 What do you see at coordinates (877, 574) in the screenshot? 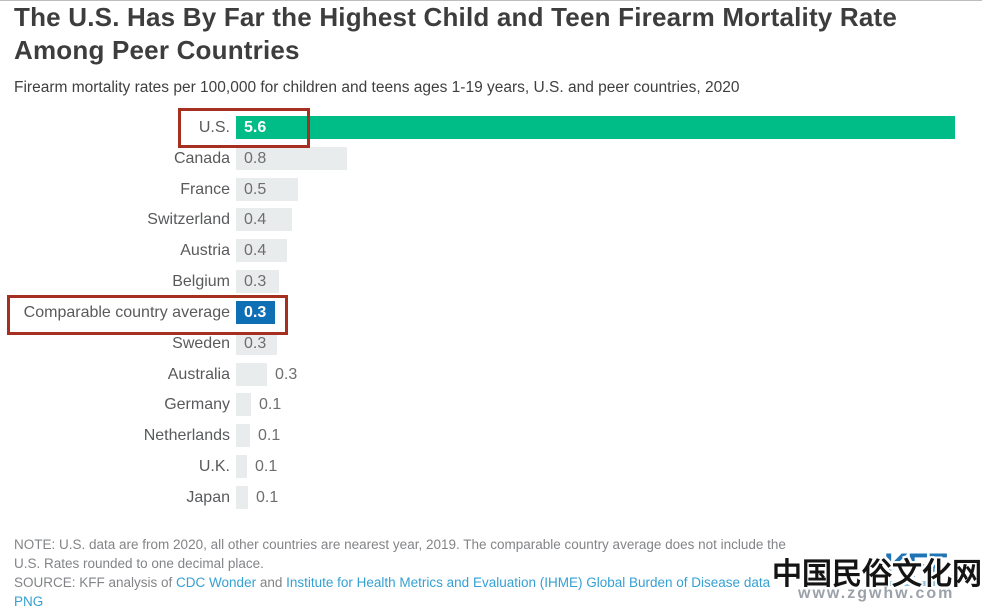
I see `watermark-chinese-text: 中国民俗文化网` at bounding box center [877, 574].